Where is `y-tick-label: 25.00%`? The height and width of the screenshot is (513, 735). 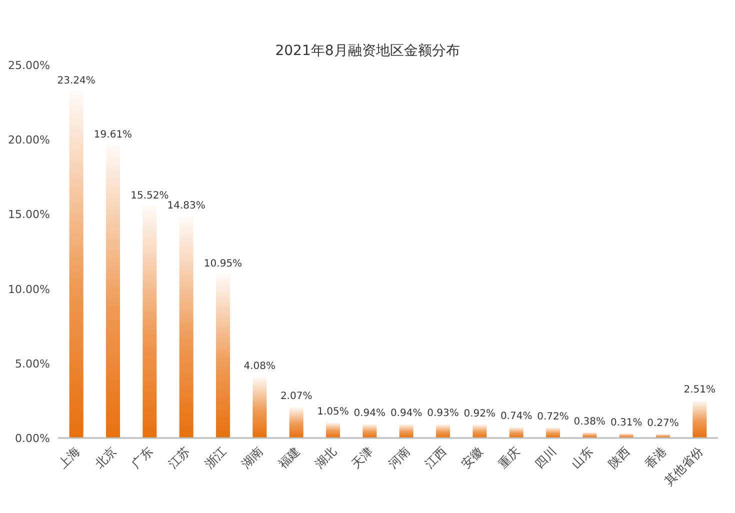
y-tick-label: 25.00% is located at coordinates (29, 65).